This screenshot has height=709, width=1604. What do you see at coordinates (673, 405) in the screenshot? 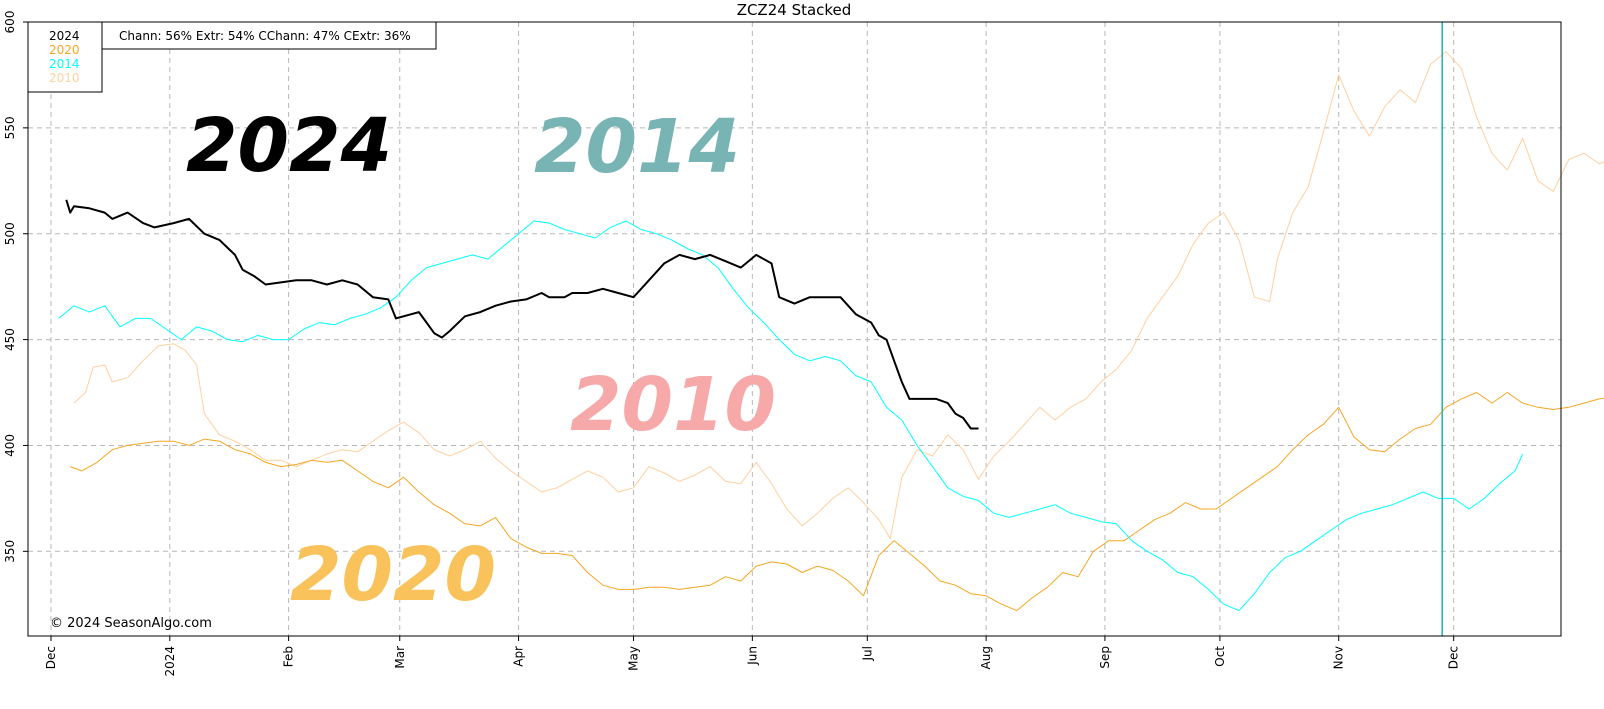
I see `annotation-2010: 2010` at bounding box center [673, 405].